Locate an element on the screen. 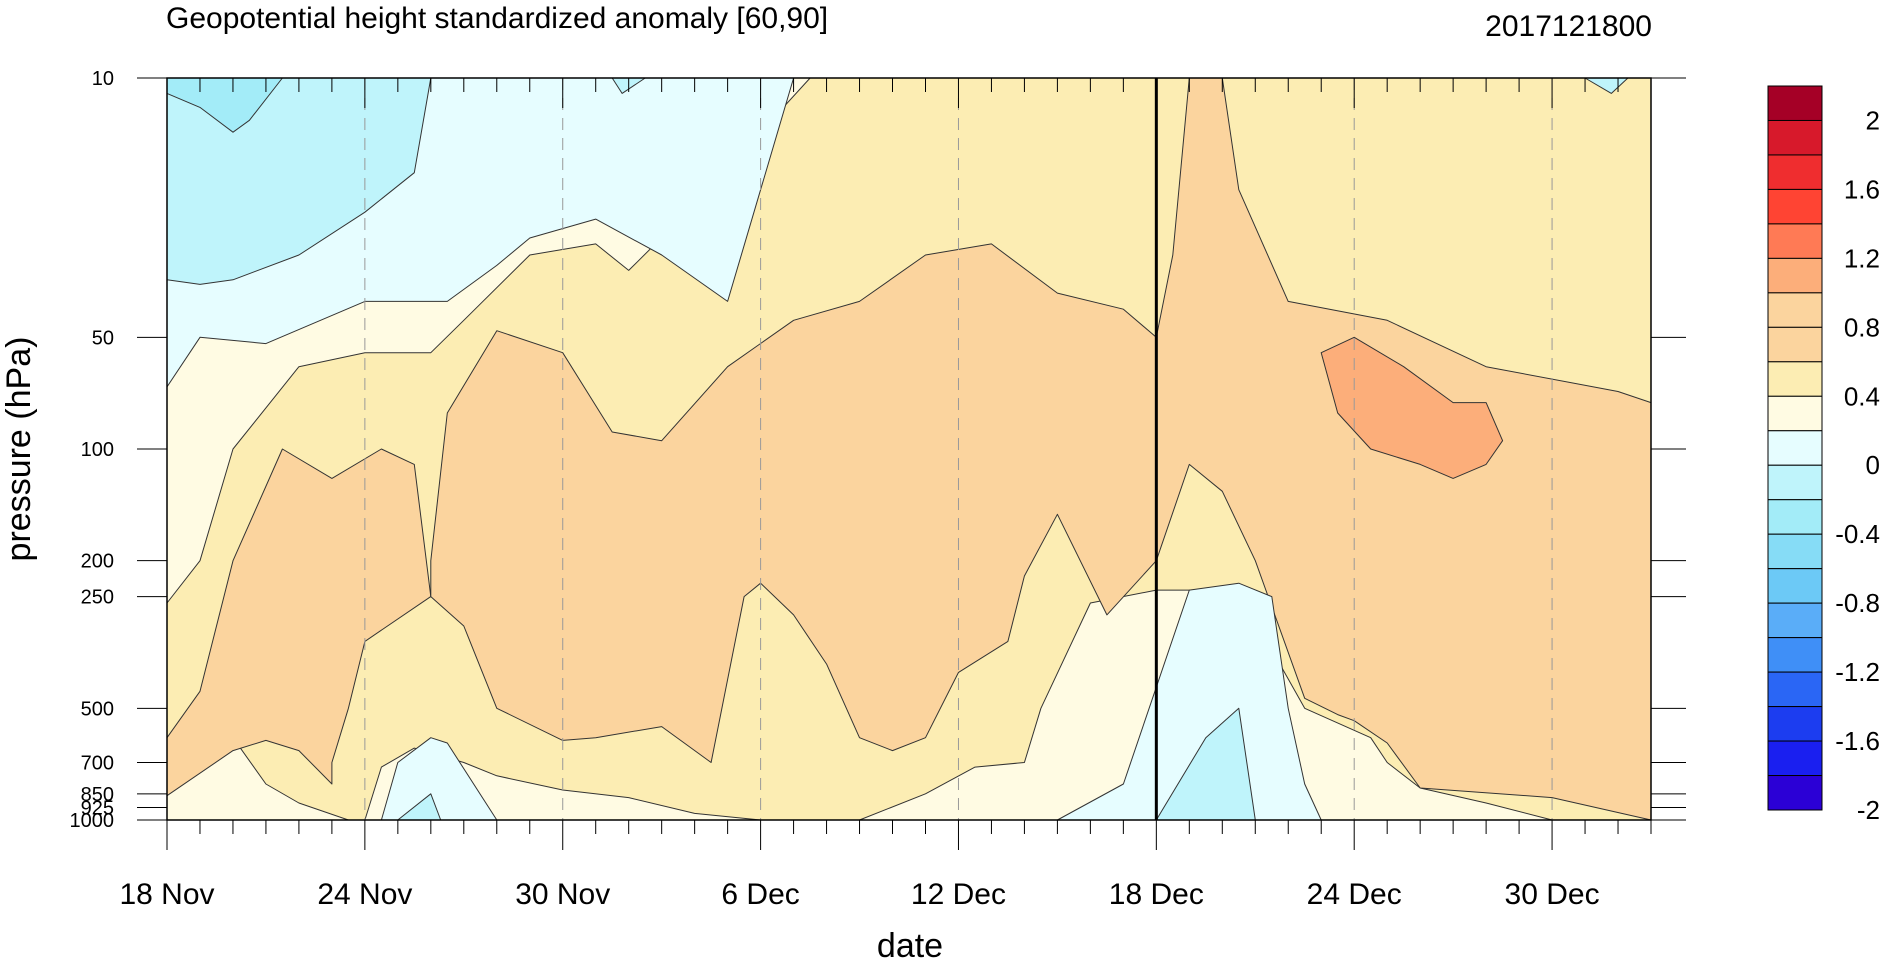  y-tick-label: 10 is located at coordinates (103, 79).